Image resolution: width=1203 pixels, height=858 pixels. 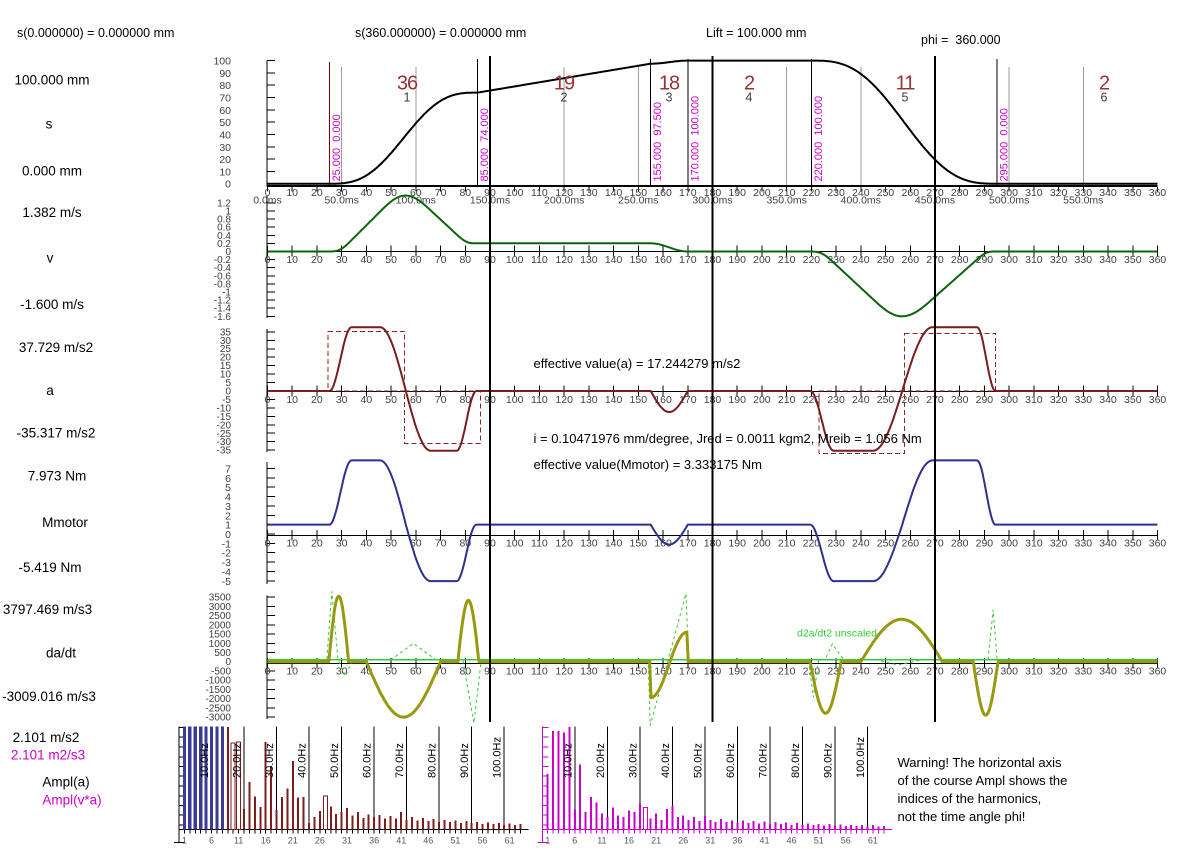 What do you see at coordinates (710, 841) in the screenshot?
I see `svg-text: 31` at bounding box center [710, 841].